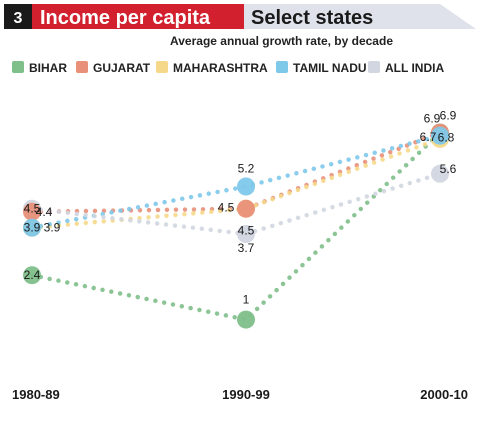 The width and height of the screenshot is (480, 423). Describe the element at coordinates (236, 204) in the screenshot. I see `series-line-all-india` at that location.